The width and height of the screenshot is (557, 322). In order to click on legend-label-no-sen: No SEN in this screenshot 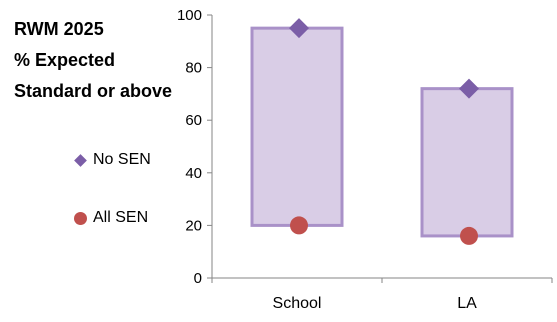, I will do `click(122, 159)`.